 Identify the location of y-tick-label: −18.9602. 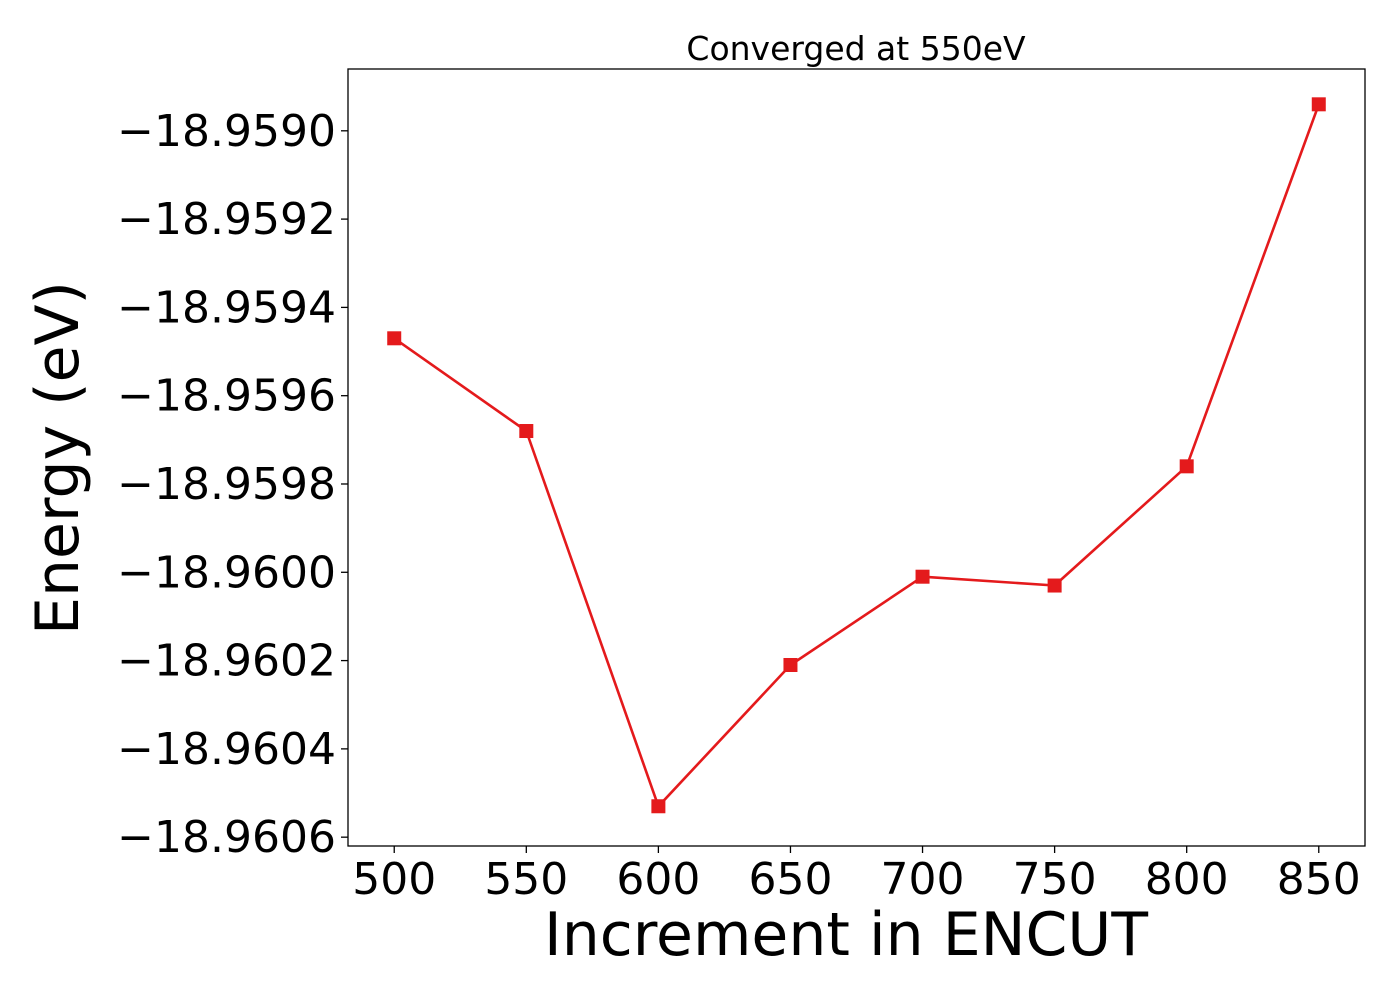
(226, 661).